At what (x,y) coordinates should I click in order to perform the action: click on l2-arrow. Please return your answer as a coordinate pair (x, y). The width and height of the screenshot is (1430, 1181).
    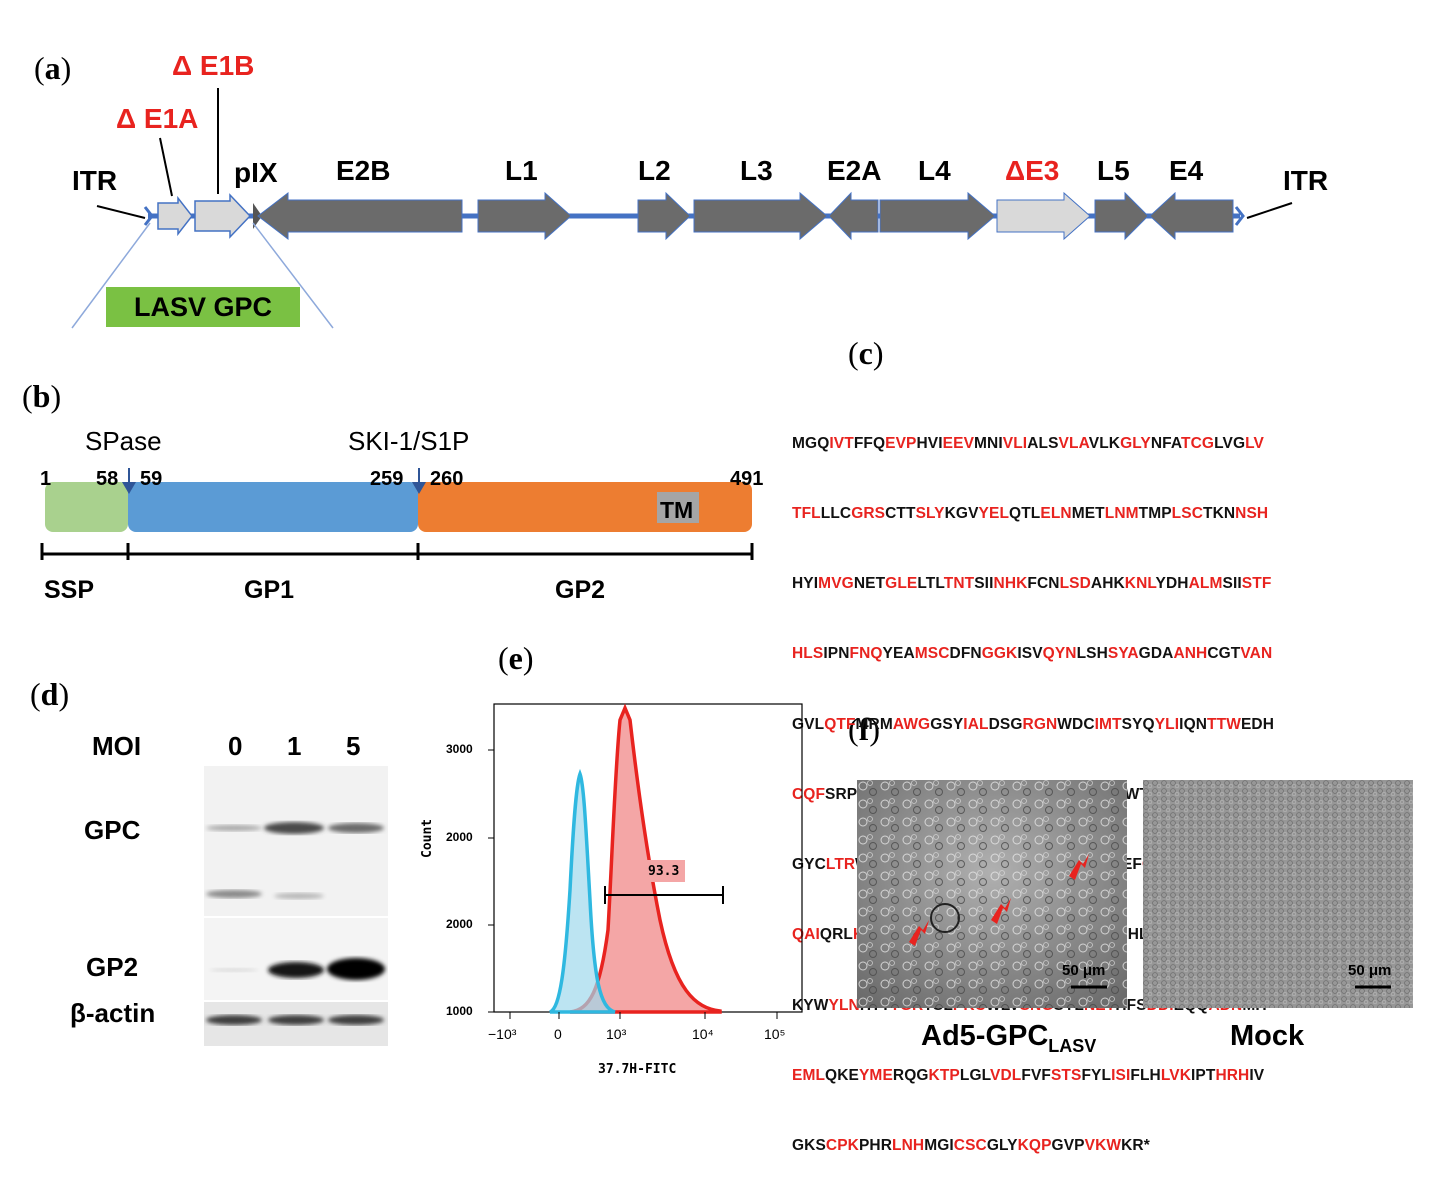
    Looking at the image, I should click on (664, 216).